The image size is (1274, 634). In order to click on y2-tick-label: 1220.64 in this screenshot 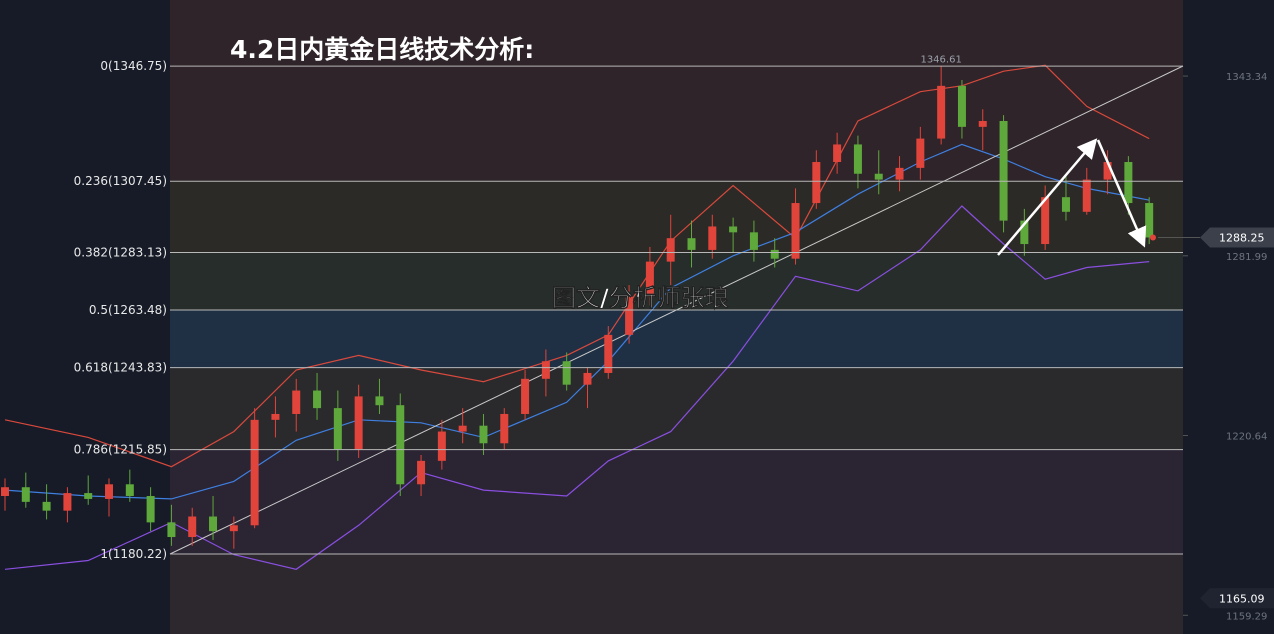, I will do `click(1246, 437)`.